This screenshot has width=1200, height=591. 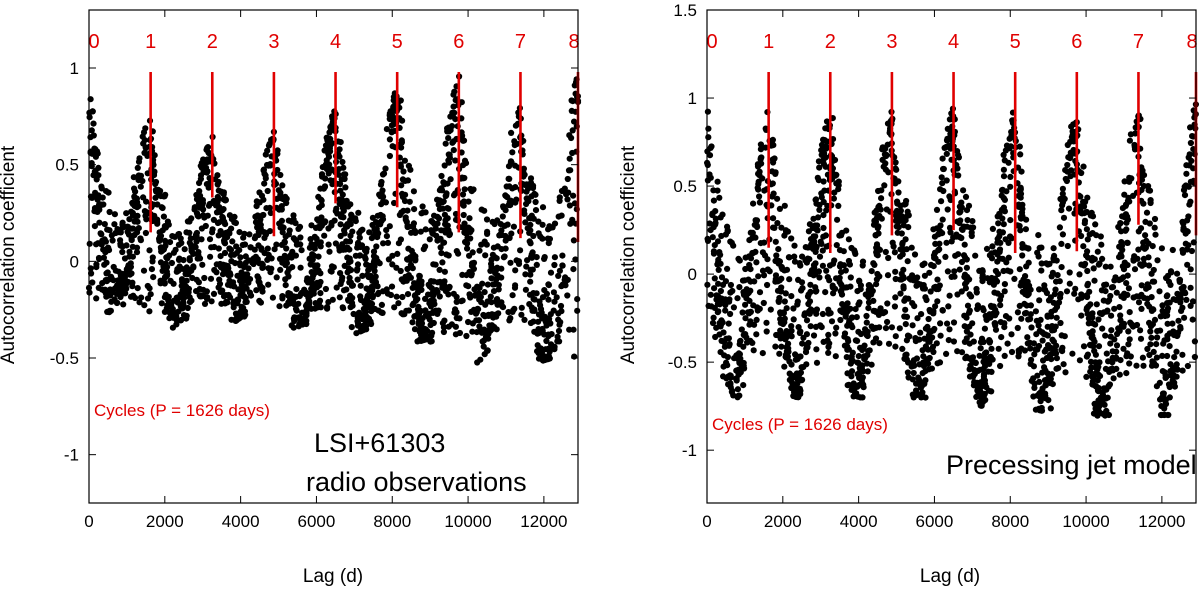 What do you see at coordinates (573, 42) in the screenshot?
I see `left-cycle-label-8: 8` at bounding box center [573, 42].